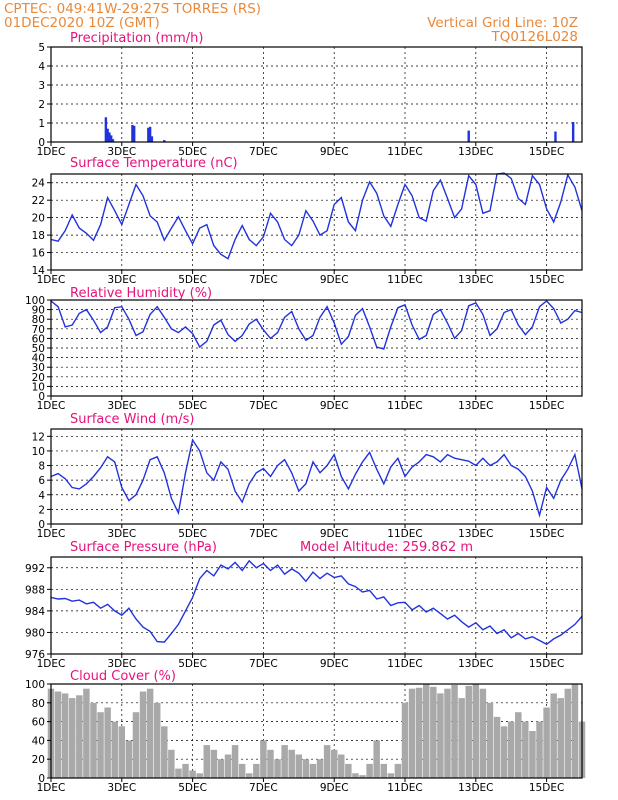 This screenshot has width=618, height=800. Describe the element at coordinates (38, 704) in the screenshot. I see `cloud-cover-ytick-label: 80` at that location.